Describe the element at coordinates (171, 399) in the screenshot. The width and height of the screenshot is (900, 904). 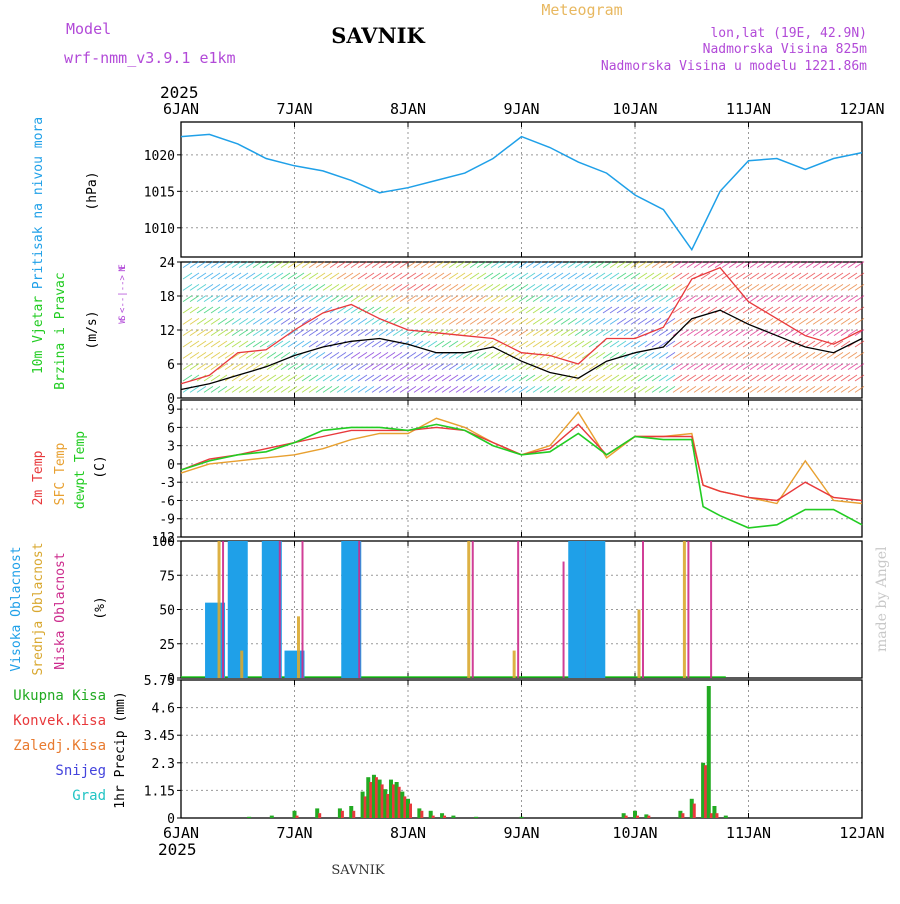
I see `y-tick-label: 0` at that location.